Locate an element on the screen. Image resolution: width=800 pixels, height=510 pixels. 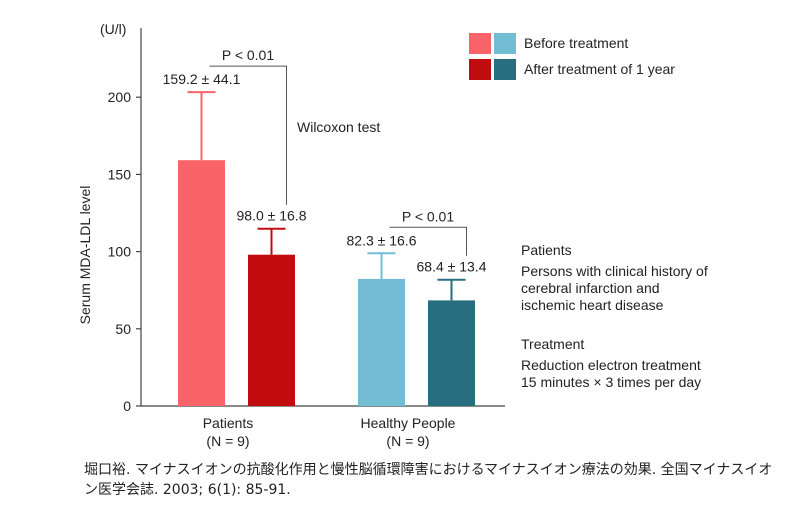
y-tick-label: 150 is located at coordinates (120, 174).